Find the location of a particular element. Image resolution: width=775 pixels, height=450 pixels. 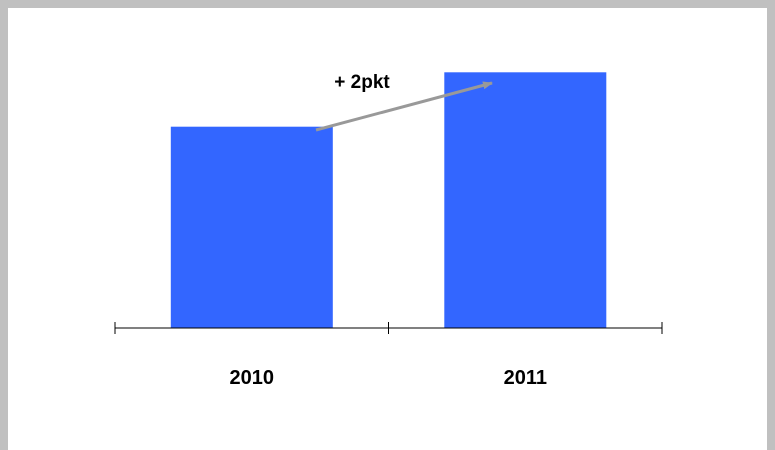

bar-2010 is located at coordinates (251, 227).